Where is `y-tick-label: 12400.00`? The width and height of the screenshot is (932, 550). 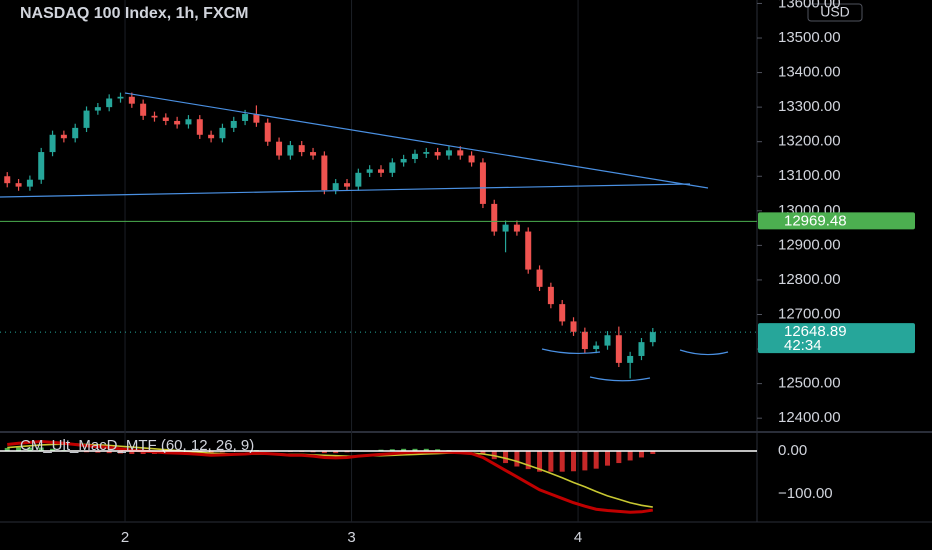 y-tick-label: 12400.00 is located at coordinates (809, 417).